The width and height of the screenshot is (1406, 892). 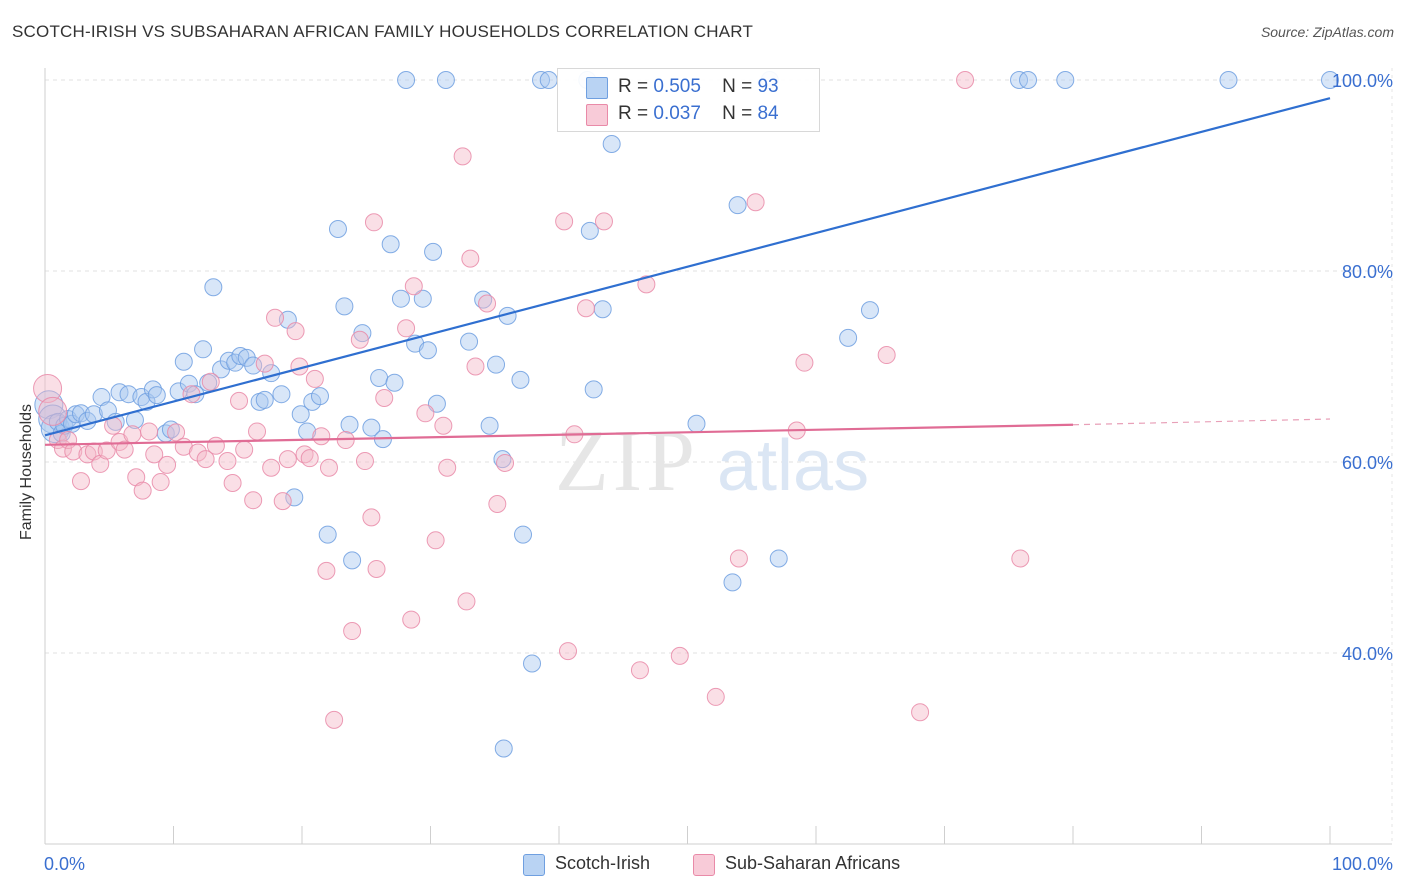 What do you see at coordinates (559, 434) in the screenshot?
I see `trend-line` at bounding box center [559, 434].